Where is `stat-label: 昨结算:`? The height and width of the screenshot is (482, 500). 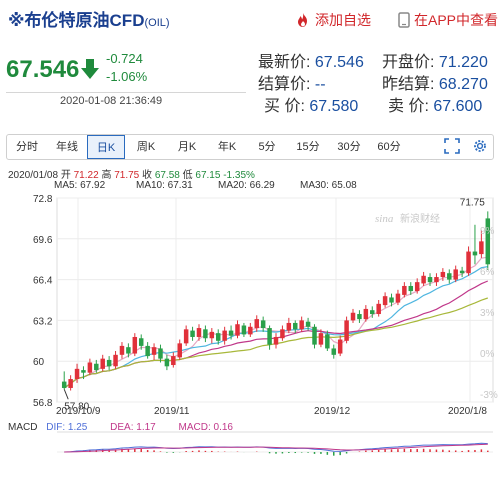 stat-label: 昨结算: is located at coordinates (408, 84).